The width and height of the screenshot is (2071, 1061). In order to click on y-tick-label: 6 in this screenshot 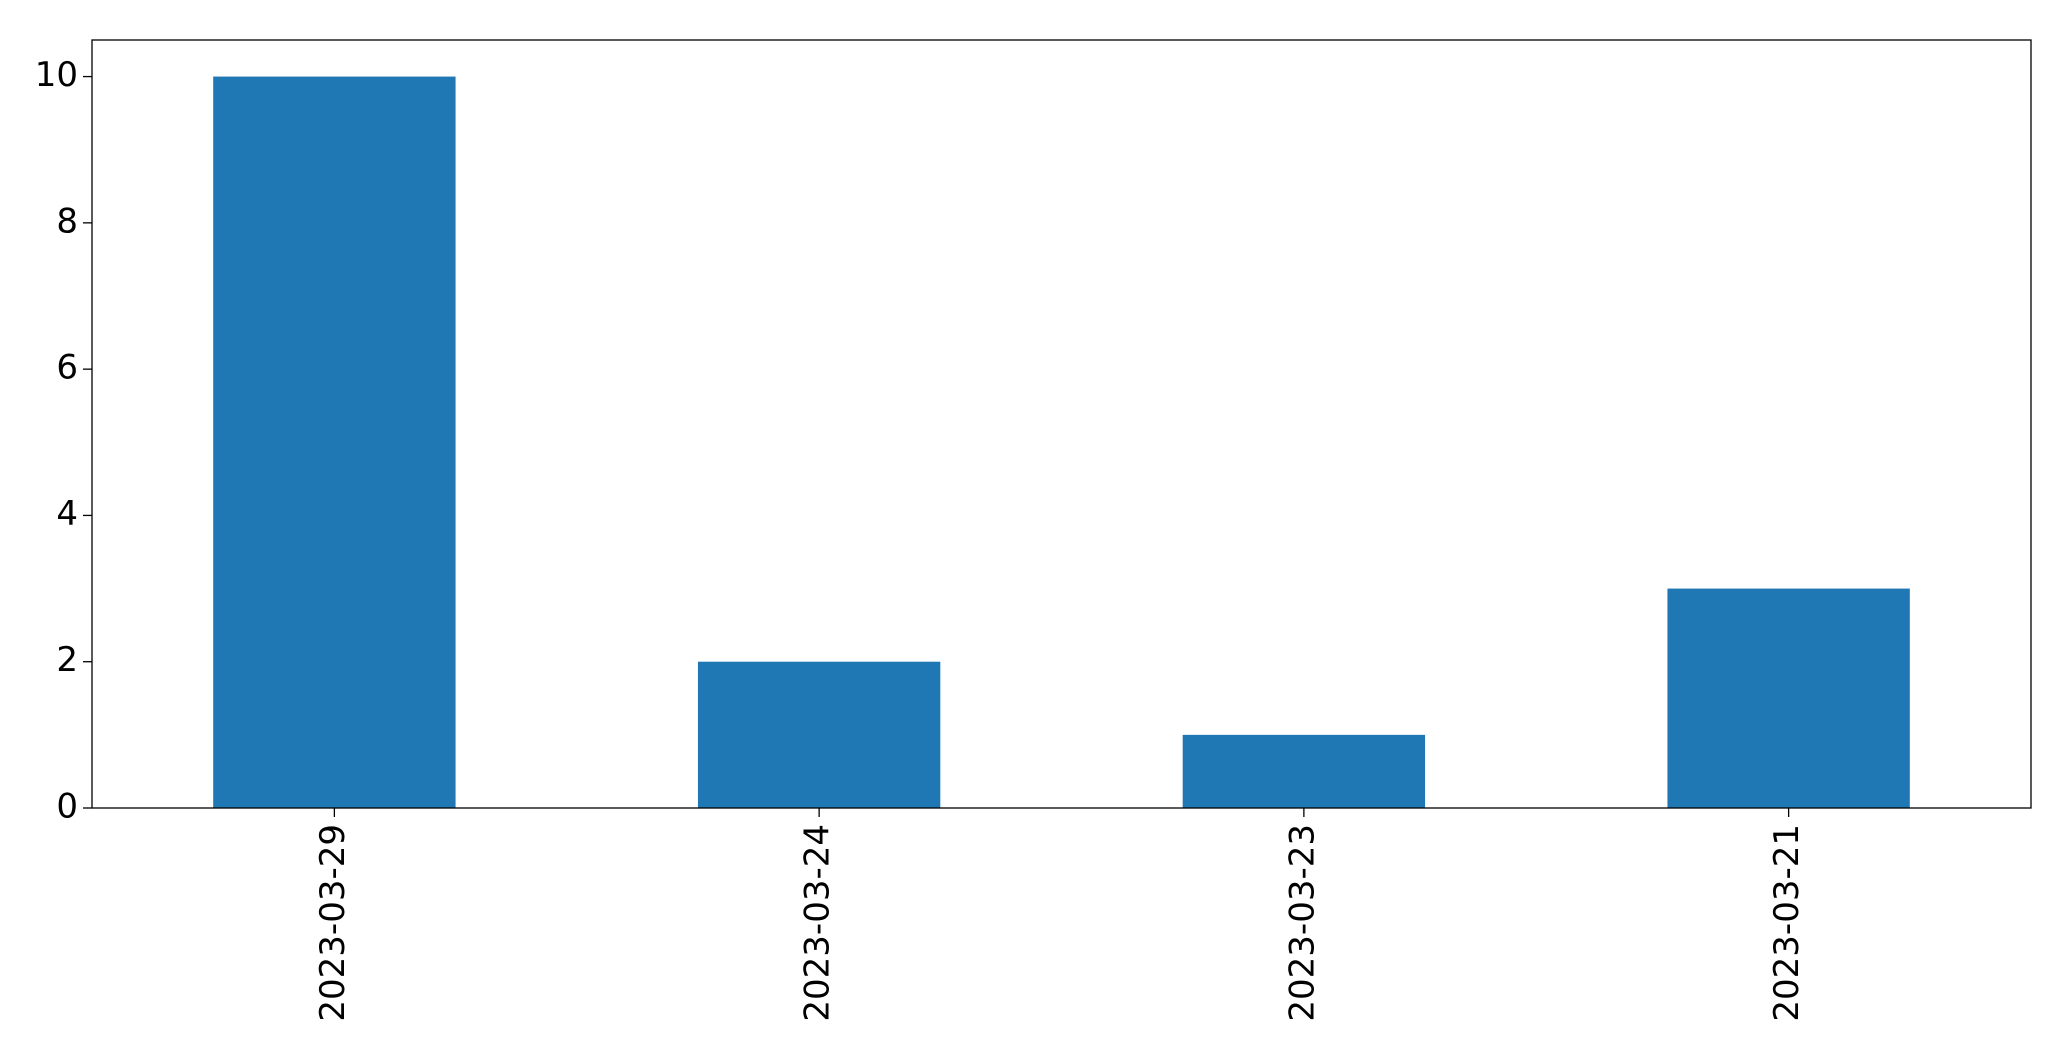, I will do `click(67, 368)`.